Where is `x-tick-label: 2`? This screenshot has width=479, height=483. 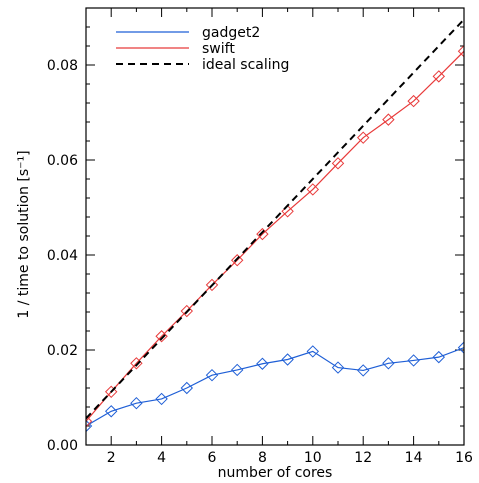 x-tick-label: 2 is located at coordinates (111, 458).